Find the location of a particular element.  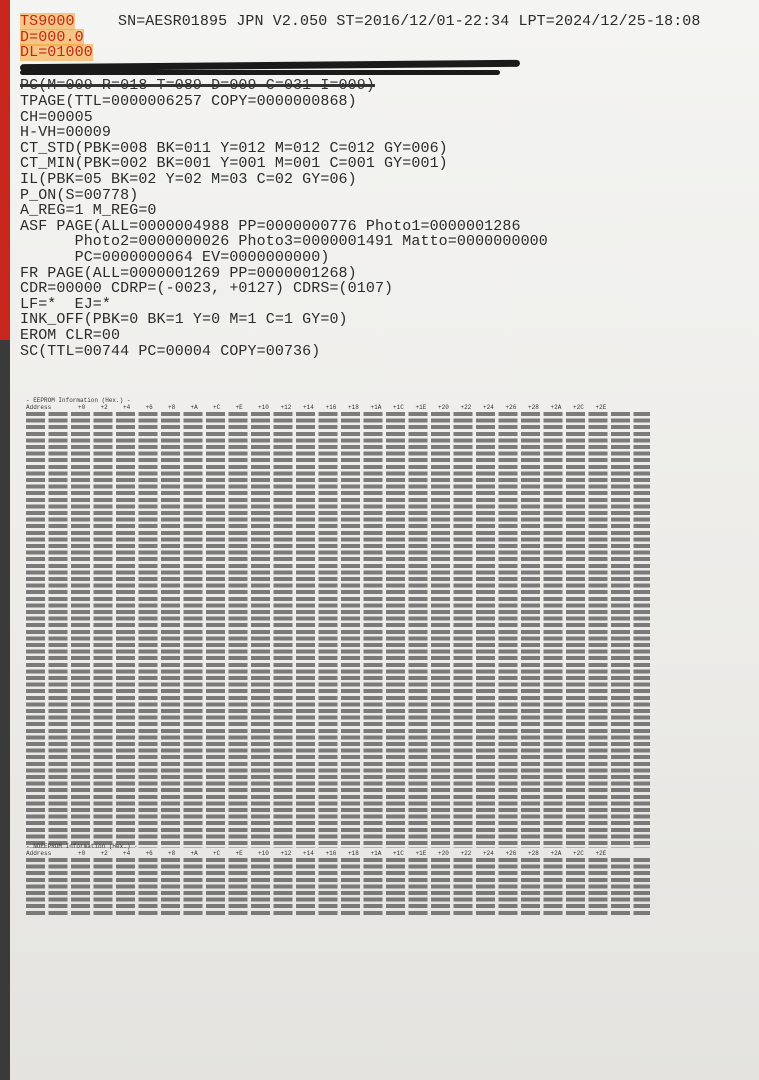

status-line: PC=0000000064 EV=0000000000) is located at coordinates (175, 257).